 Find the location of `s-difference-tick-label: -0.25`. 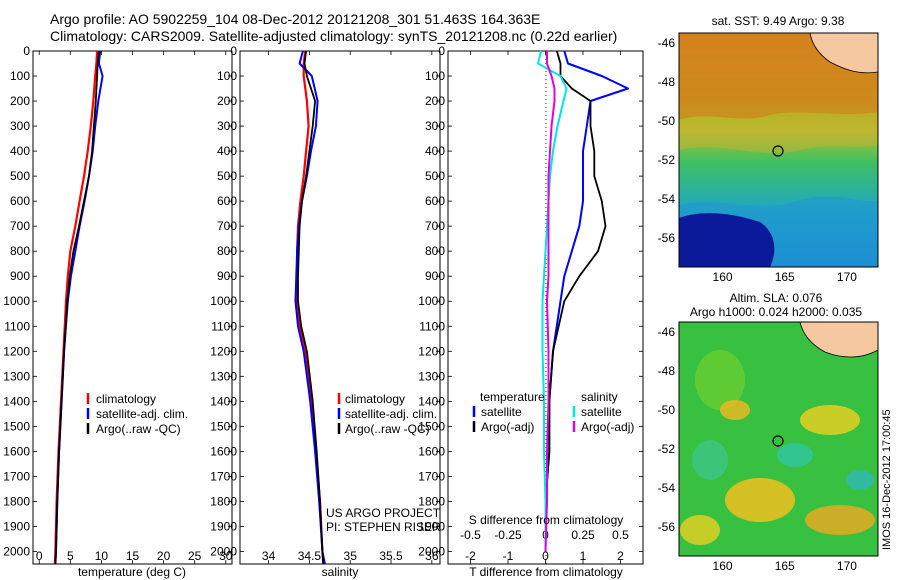

s-difference-tick-label: -0.25 is located at coordinates (508, 535).